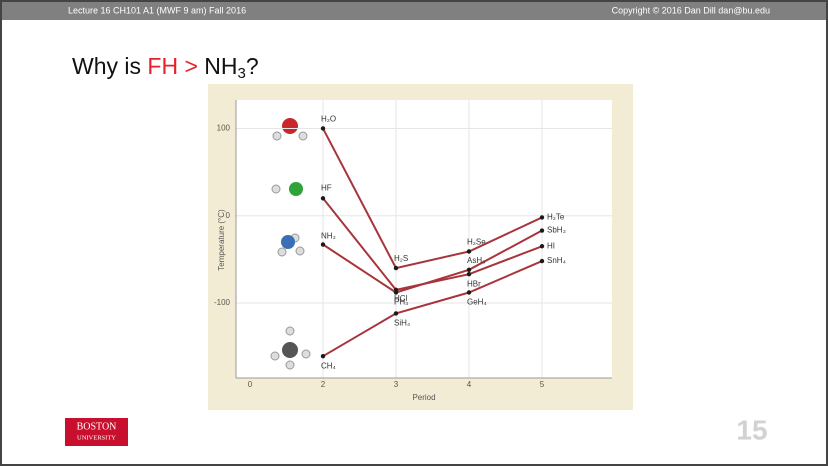 The height and width of the screenshot is (466, 828). I want to click on header-right: Copyright © 2016 Dan Dill dan@bu.edu, so click(691, 10).